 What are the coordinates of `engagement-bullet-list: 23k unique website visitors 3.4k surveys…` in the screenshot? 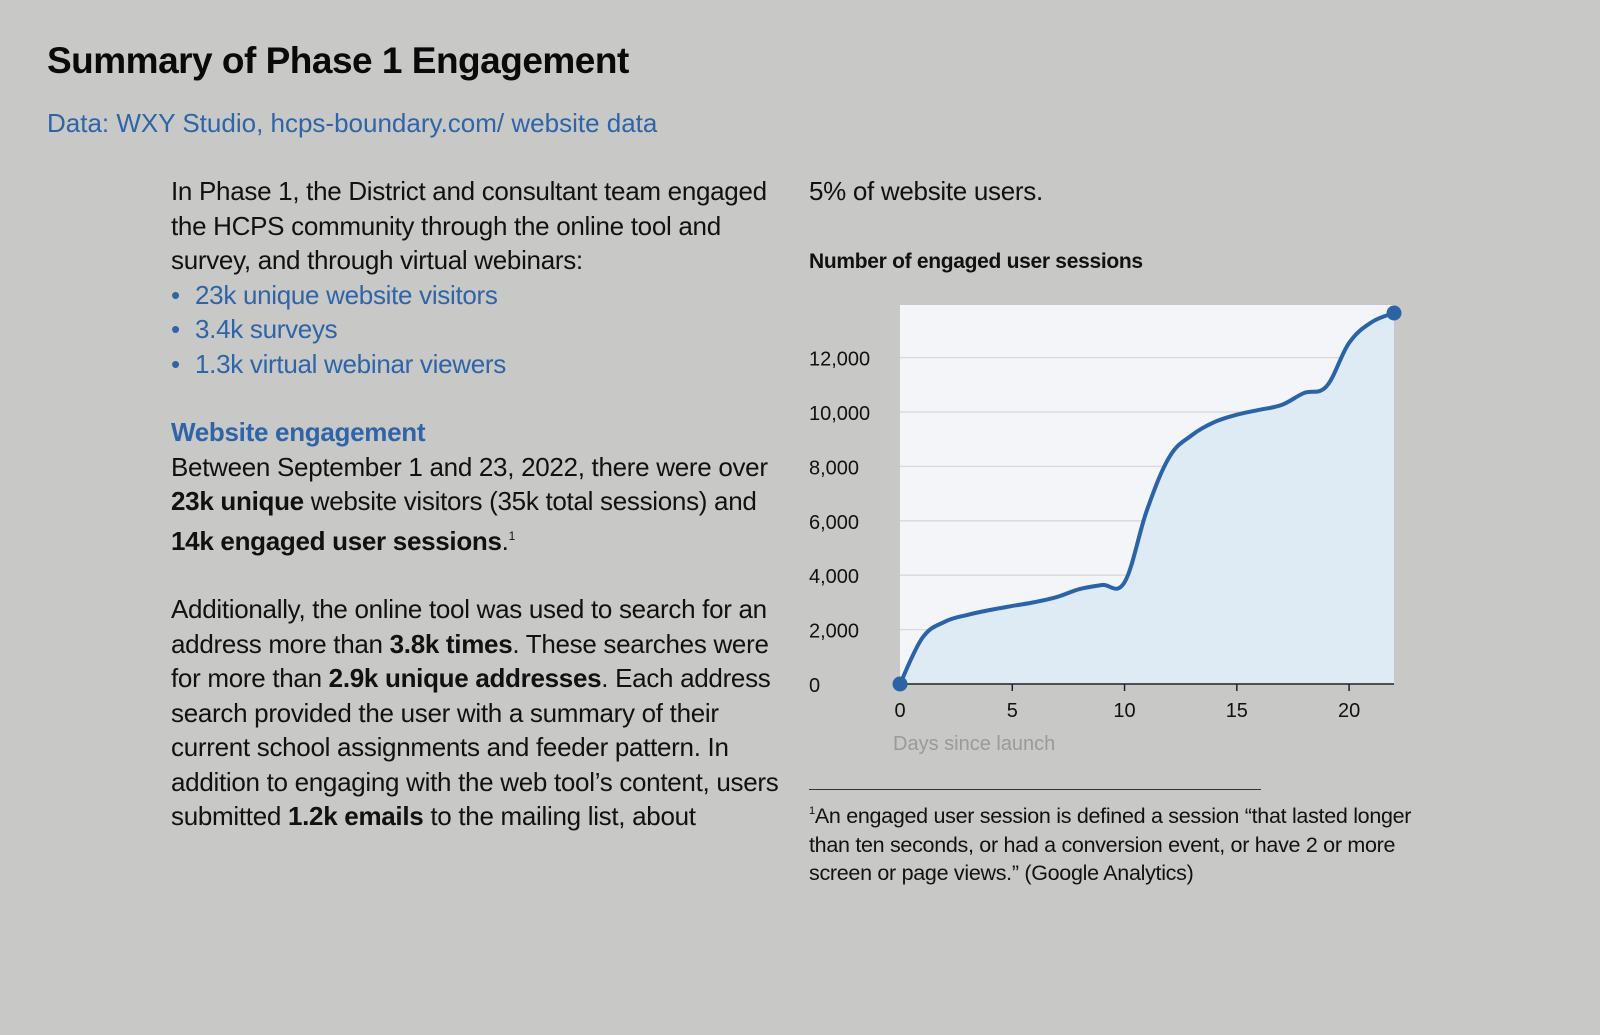 It's located at (481, 330).